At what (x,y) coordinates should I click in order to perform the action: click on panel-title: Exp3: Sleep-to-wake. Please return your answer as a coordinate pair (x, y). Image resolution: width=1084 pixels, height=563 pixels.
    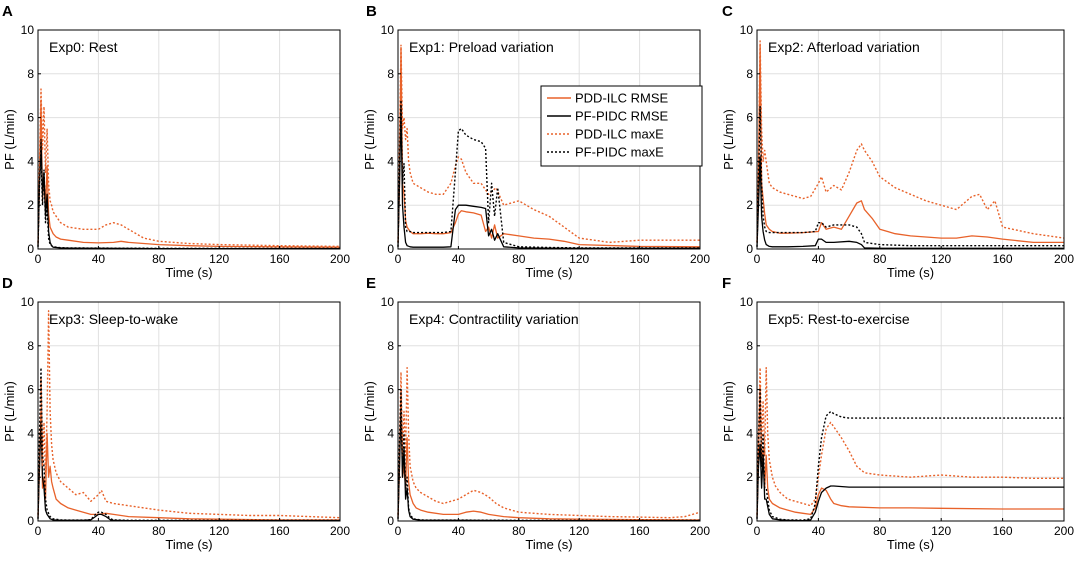
    Looking at the image, I should click on (113, 319).